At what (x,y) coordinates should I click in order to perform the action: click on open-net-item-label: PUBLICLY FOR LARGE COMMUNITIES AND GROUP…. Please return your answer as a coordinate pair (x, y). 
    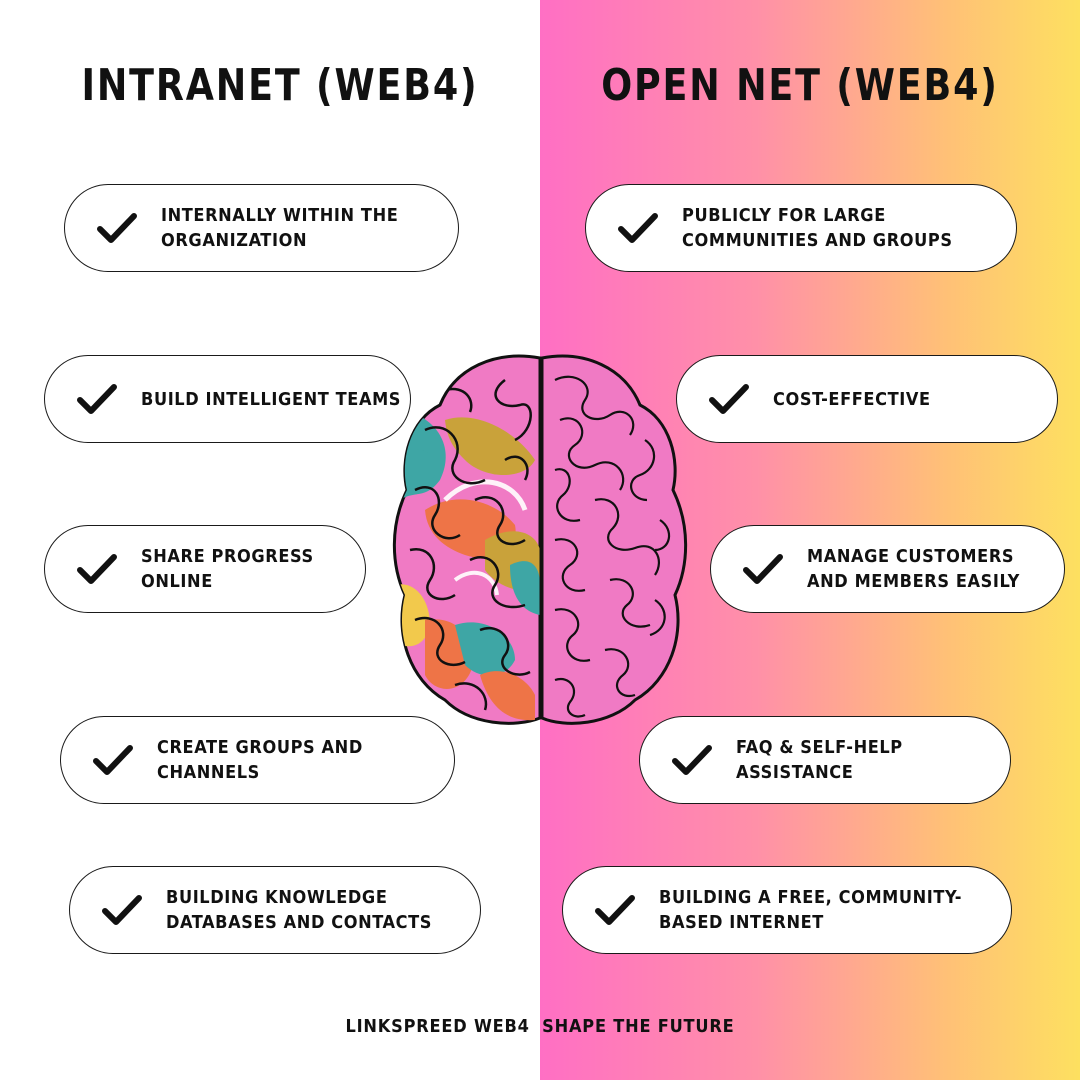
    Looking at the image, I should click on (817, 228).